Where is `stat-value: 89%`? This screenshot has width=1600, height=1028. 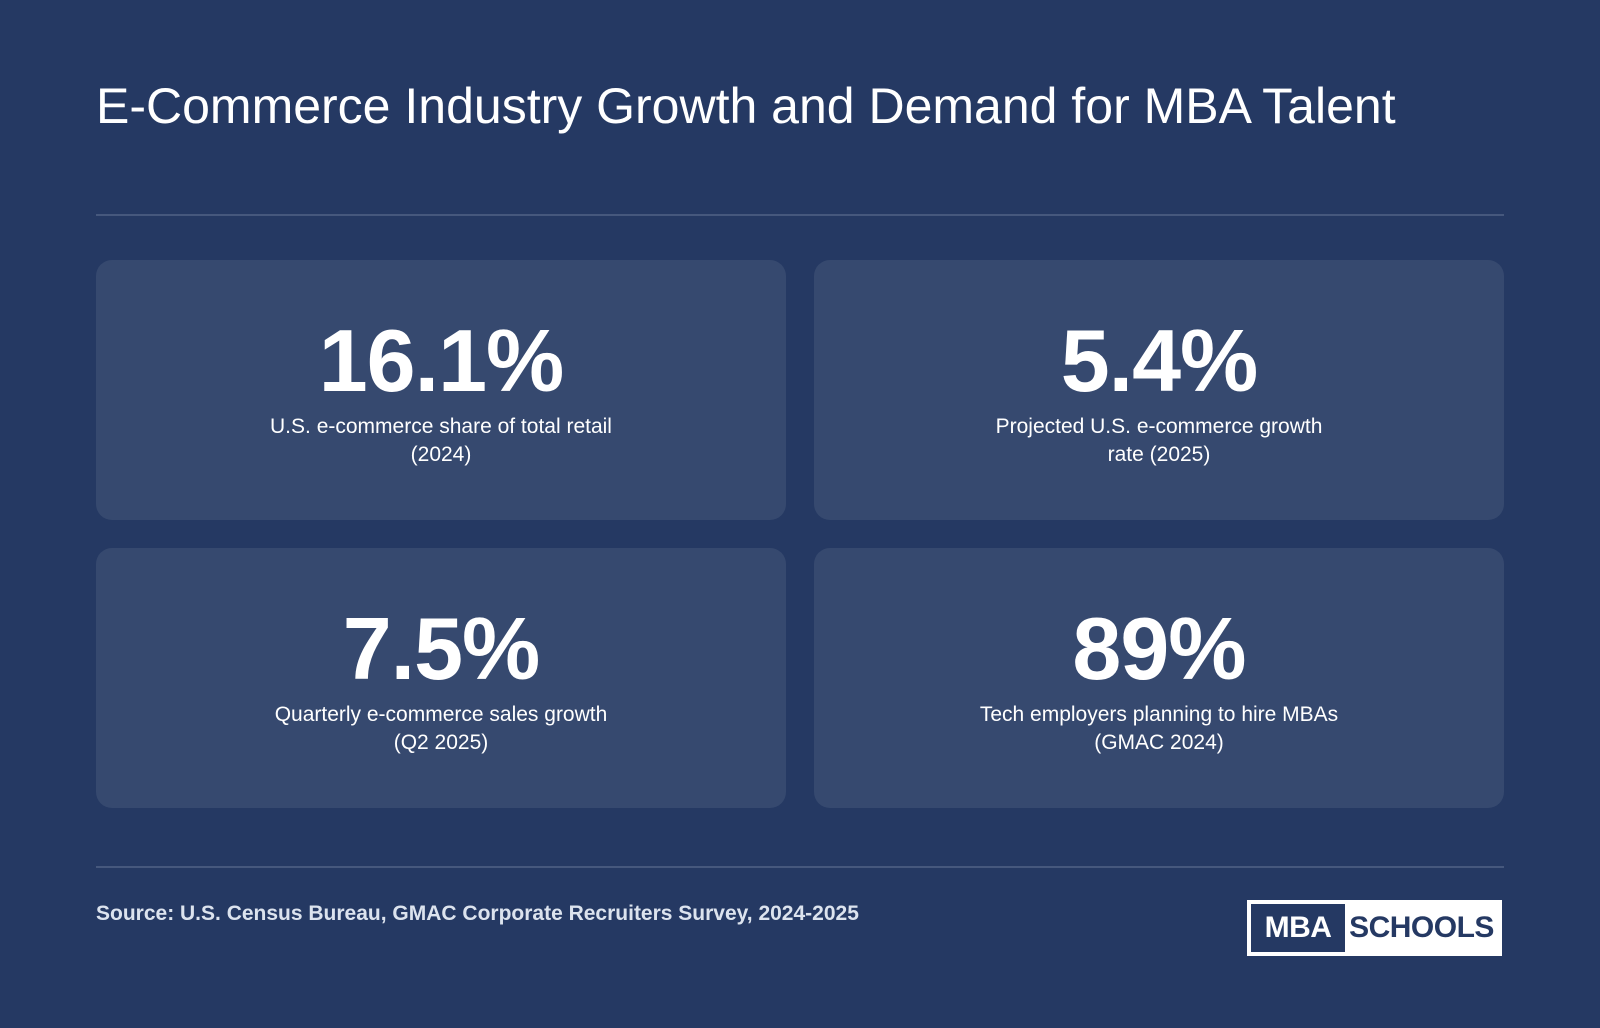
stat-value: 89% is located at coordinates (1159, 648).